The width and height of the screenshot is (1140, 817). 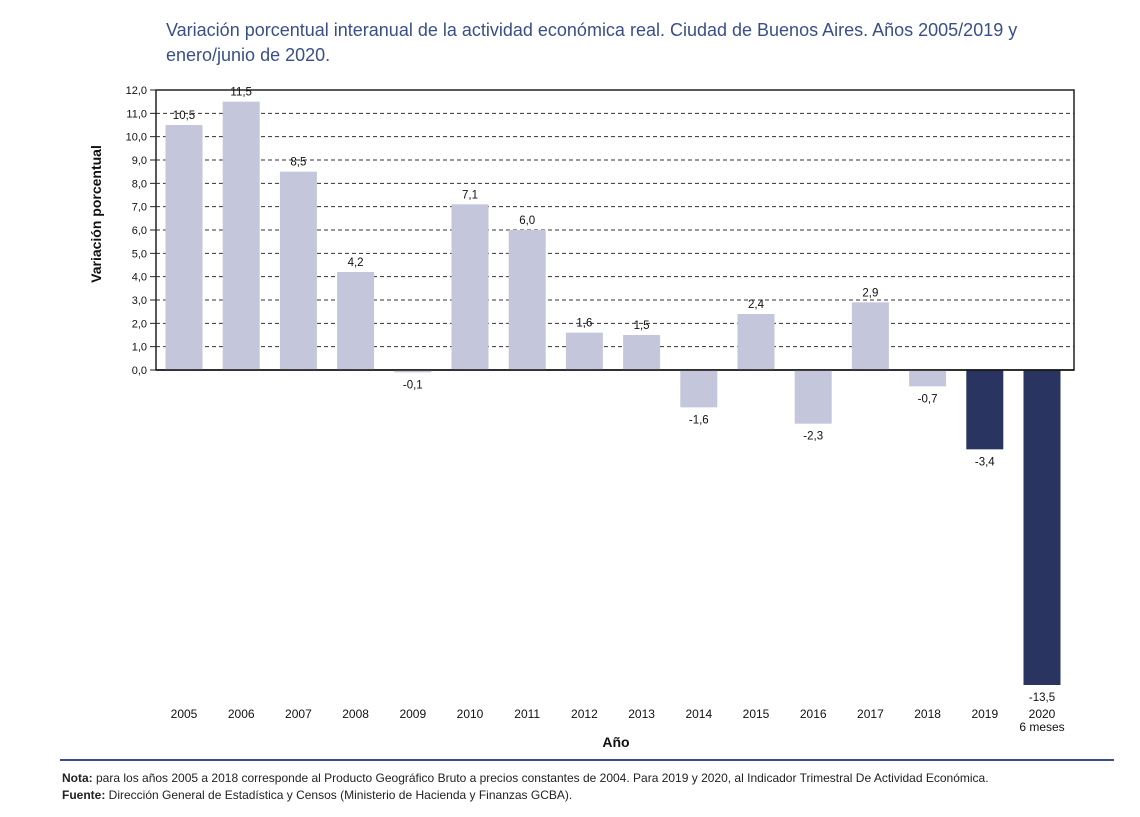 What do you see at coordinates (1041, 727) in the screenshot?
I see `x-tick-sublabel: 6 meses` at bounding box center [1041, 727].